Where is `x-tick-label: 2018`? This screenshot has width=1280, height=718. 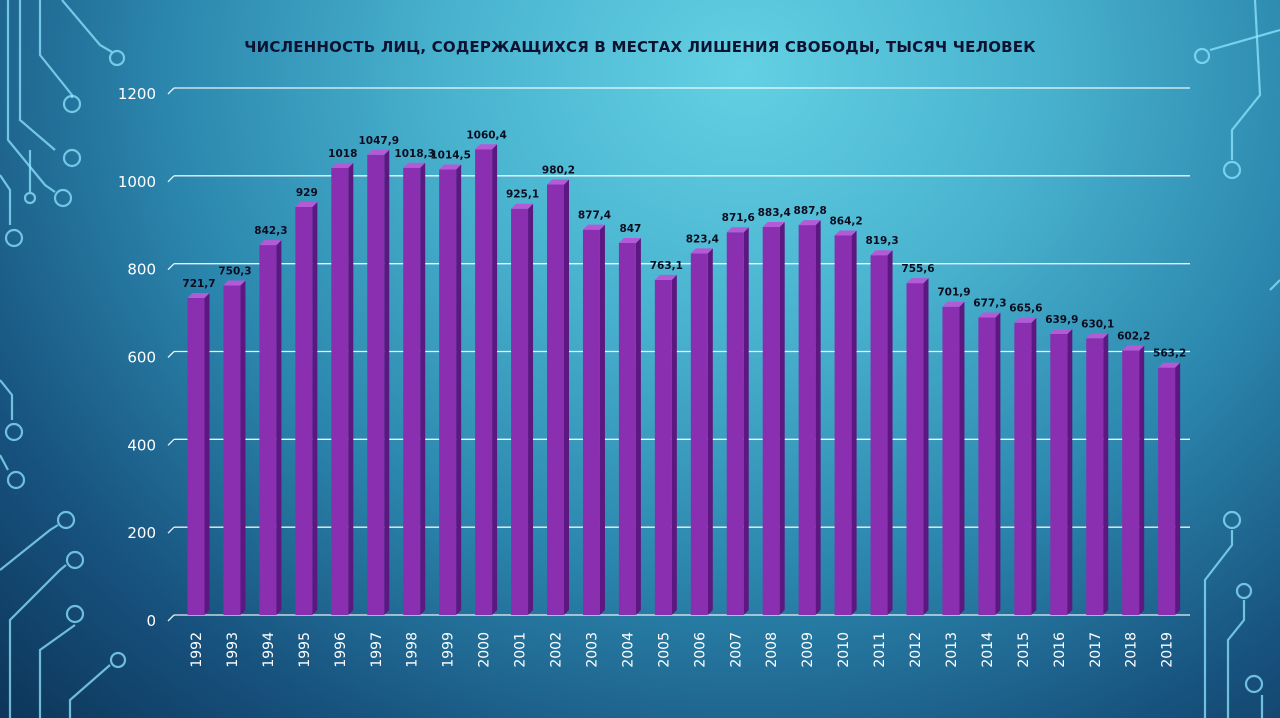 x-tick-label: 2018 is located at coordinates (1132, 650).